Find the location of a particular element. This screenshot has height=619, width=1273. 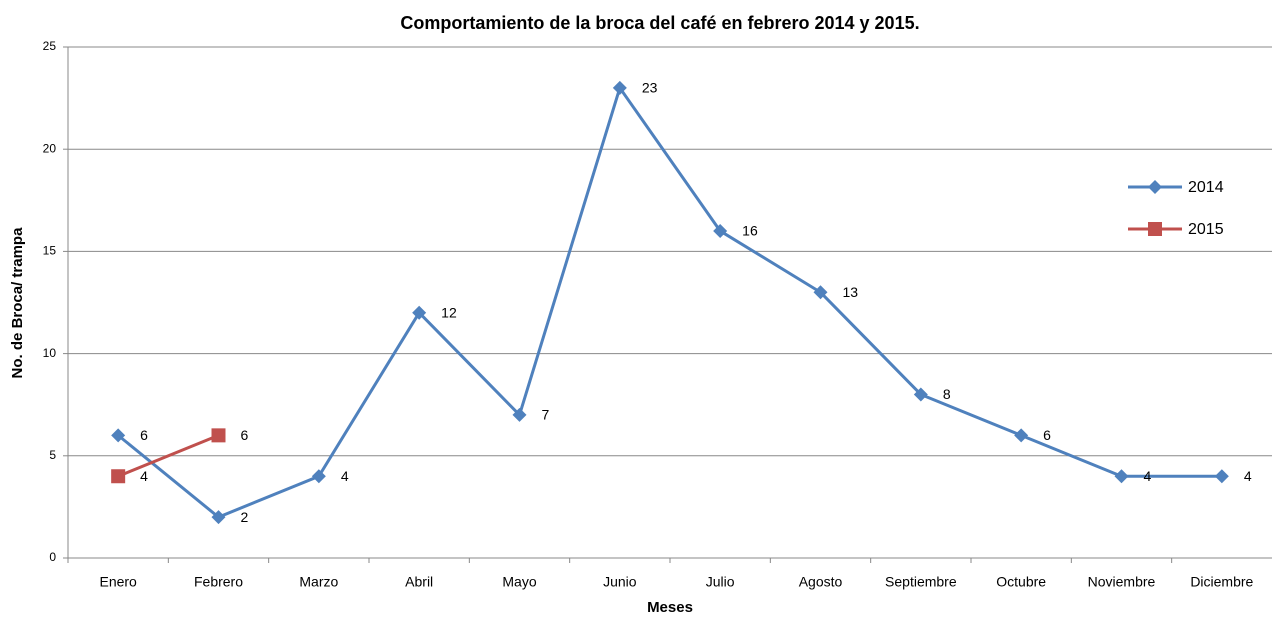

data-label: 23 is located at coordinates (650, 88).